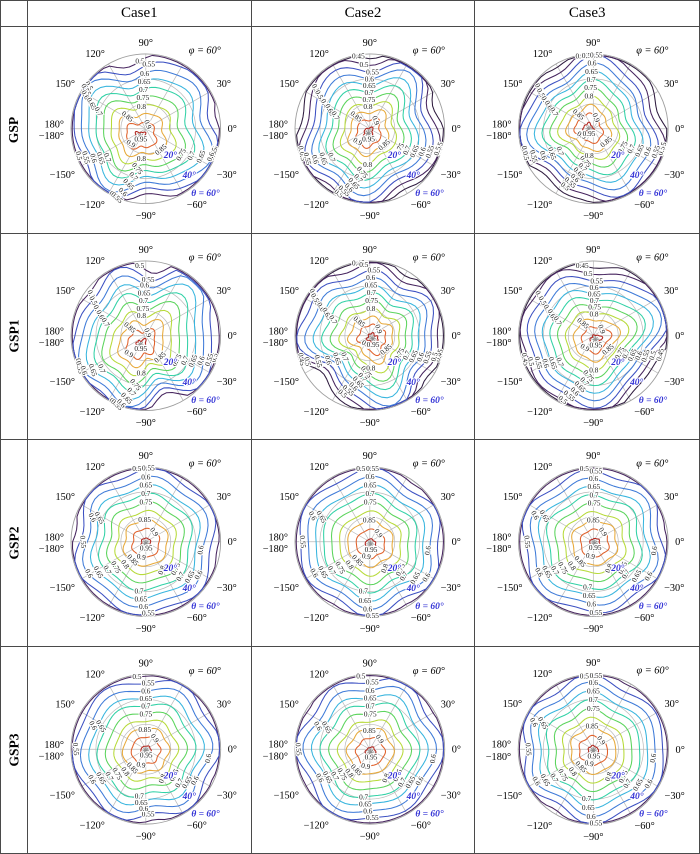 The width and height of the screenshot is (700, 854). I want to click on svg-text: φ = 60°, so click(428, 463).